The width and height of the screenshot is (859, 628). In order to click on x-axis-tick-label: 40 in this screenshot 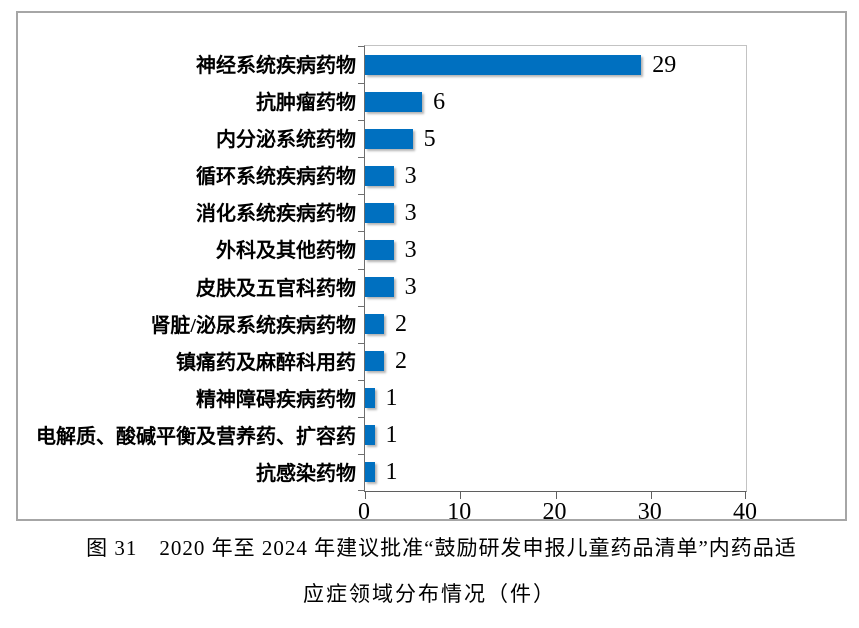, I will do `click(745, 512)`.